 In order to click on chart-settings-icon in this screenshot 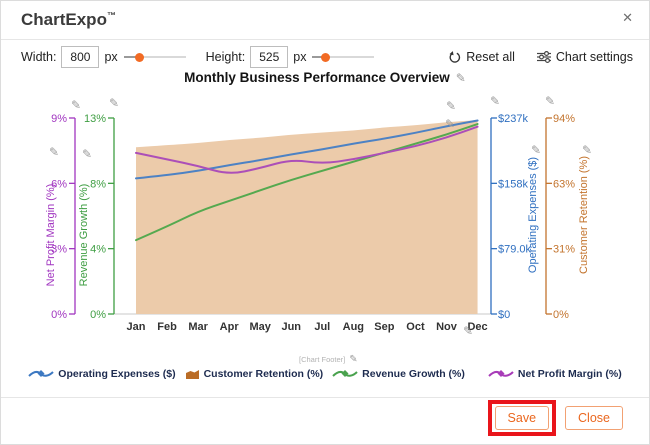, I will do `click(543, 57)`.